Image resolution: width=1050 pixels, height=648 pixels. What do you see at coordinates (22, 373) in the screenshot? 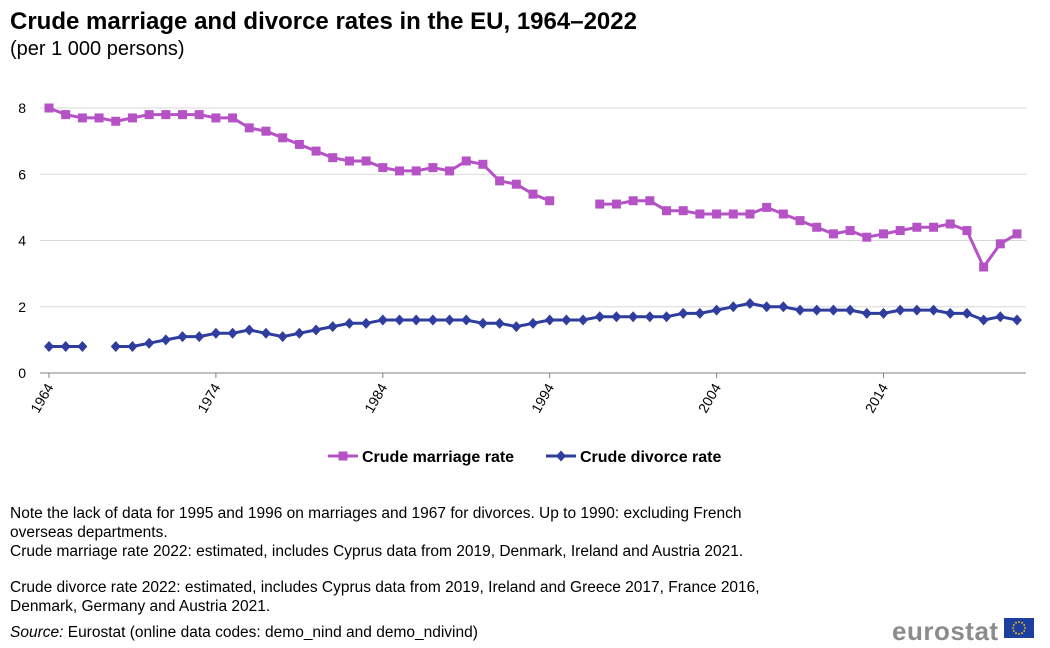
I see `y-tick-label: 0` at bounding box center [22, 373].